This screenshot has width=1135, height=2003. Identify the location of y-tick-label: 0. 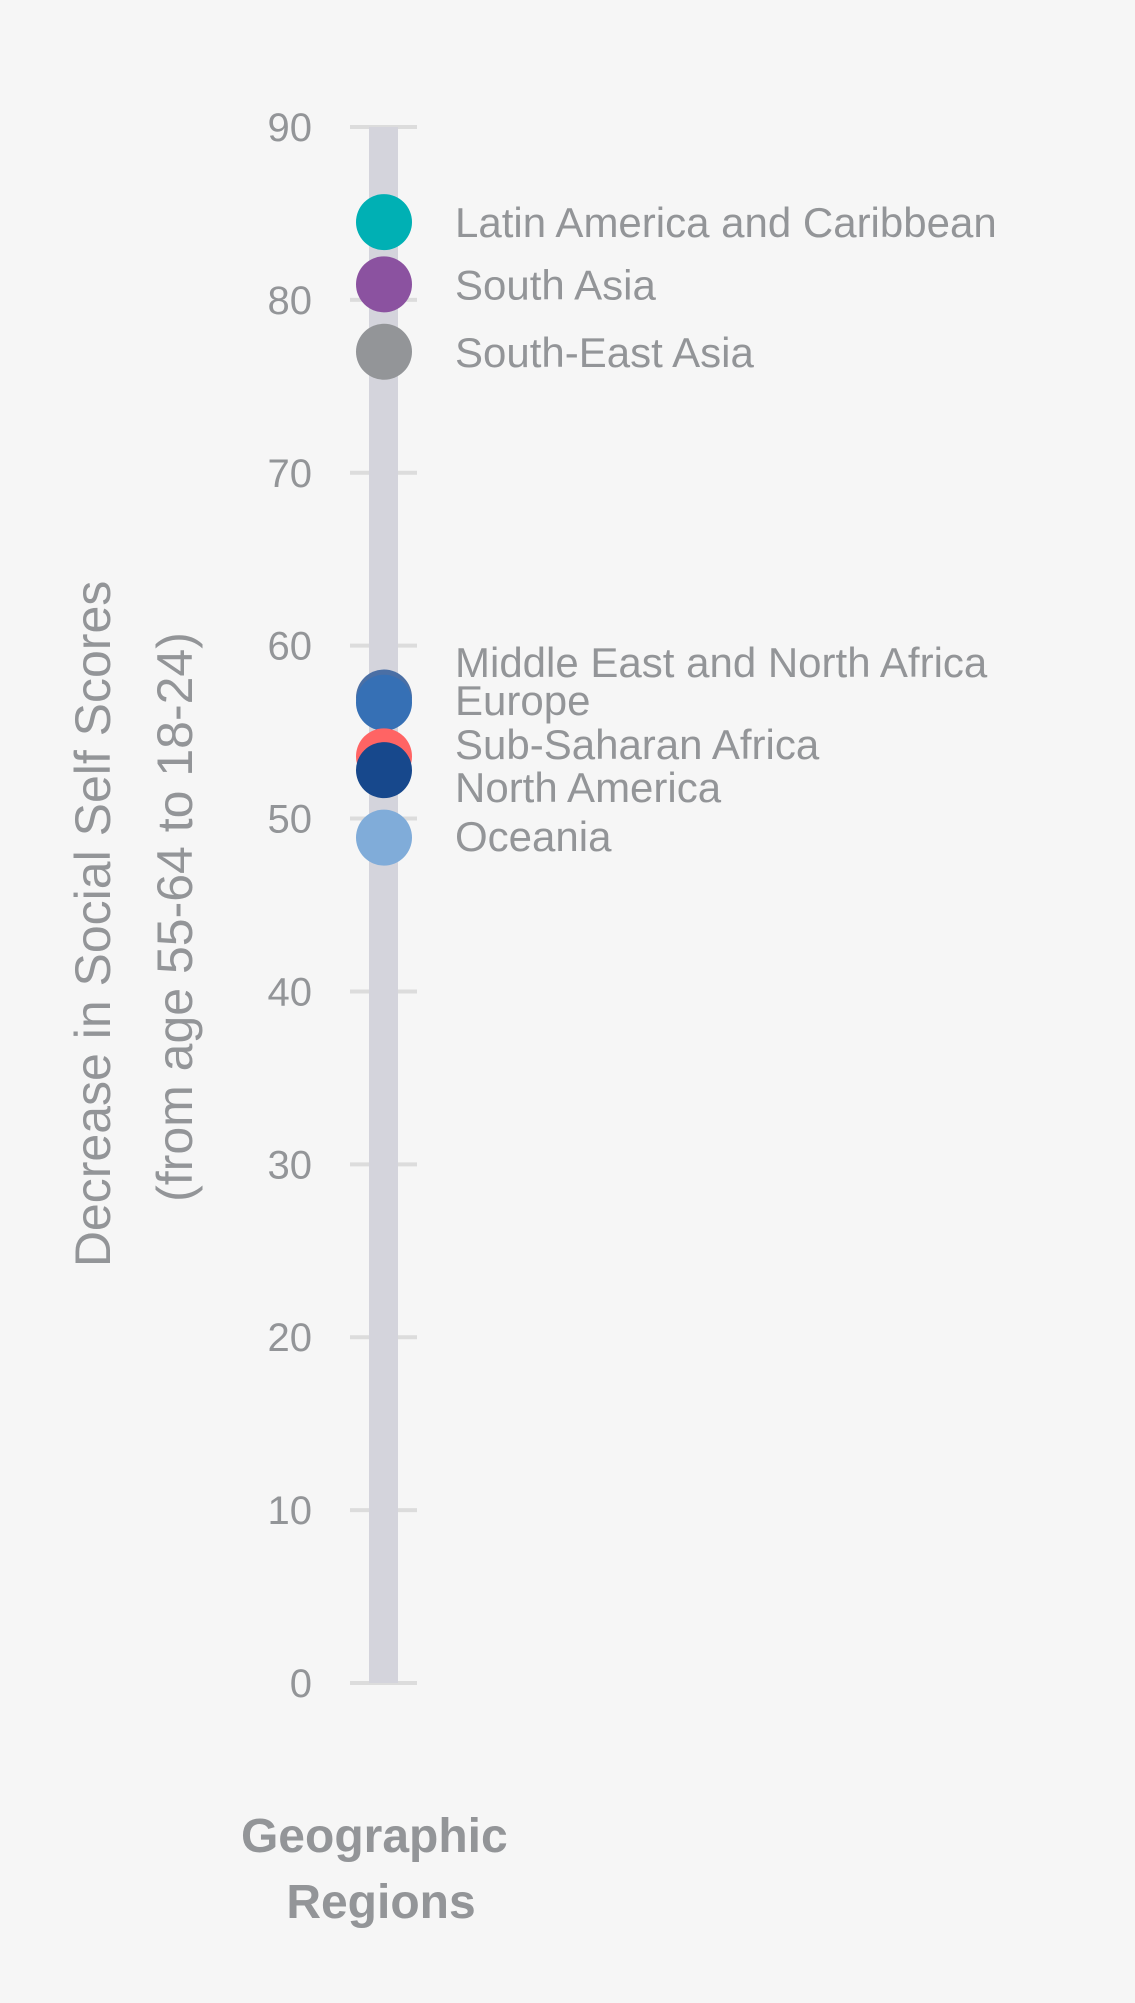
(301, 1684).